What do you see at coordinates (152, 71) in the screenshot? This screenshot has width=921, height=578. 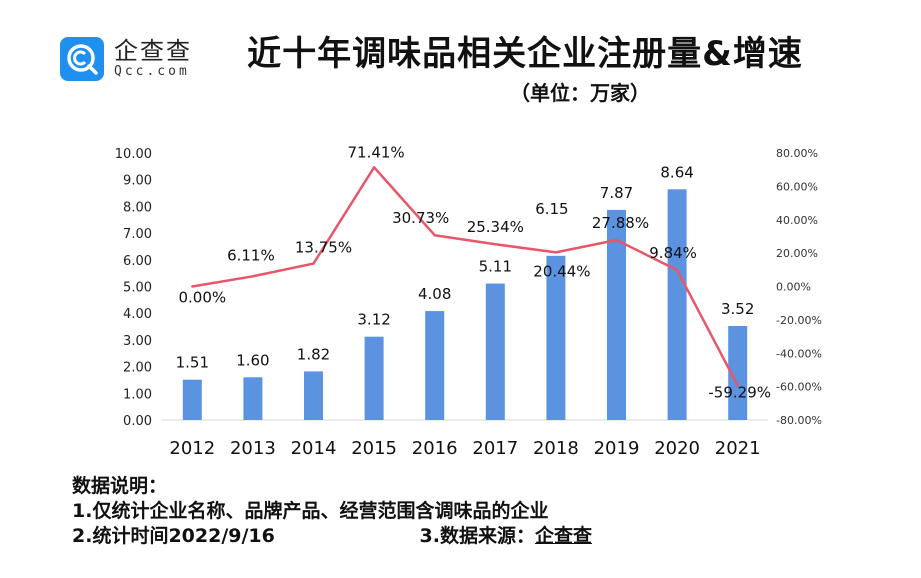 I see `logo-name-en: Qcc.com` at bounding box center [152, 71].